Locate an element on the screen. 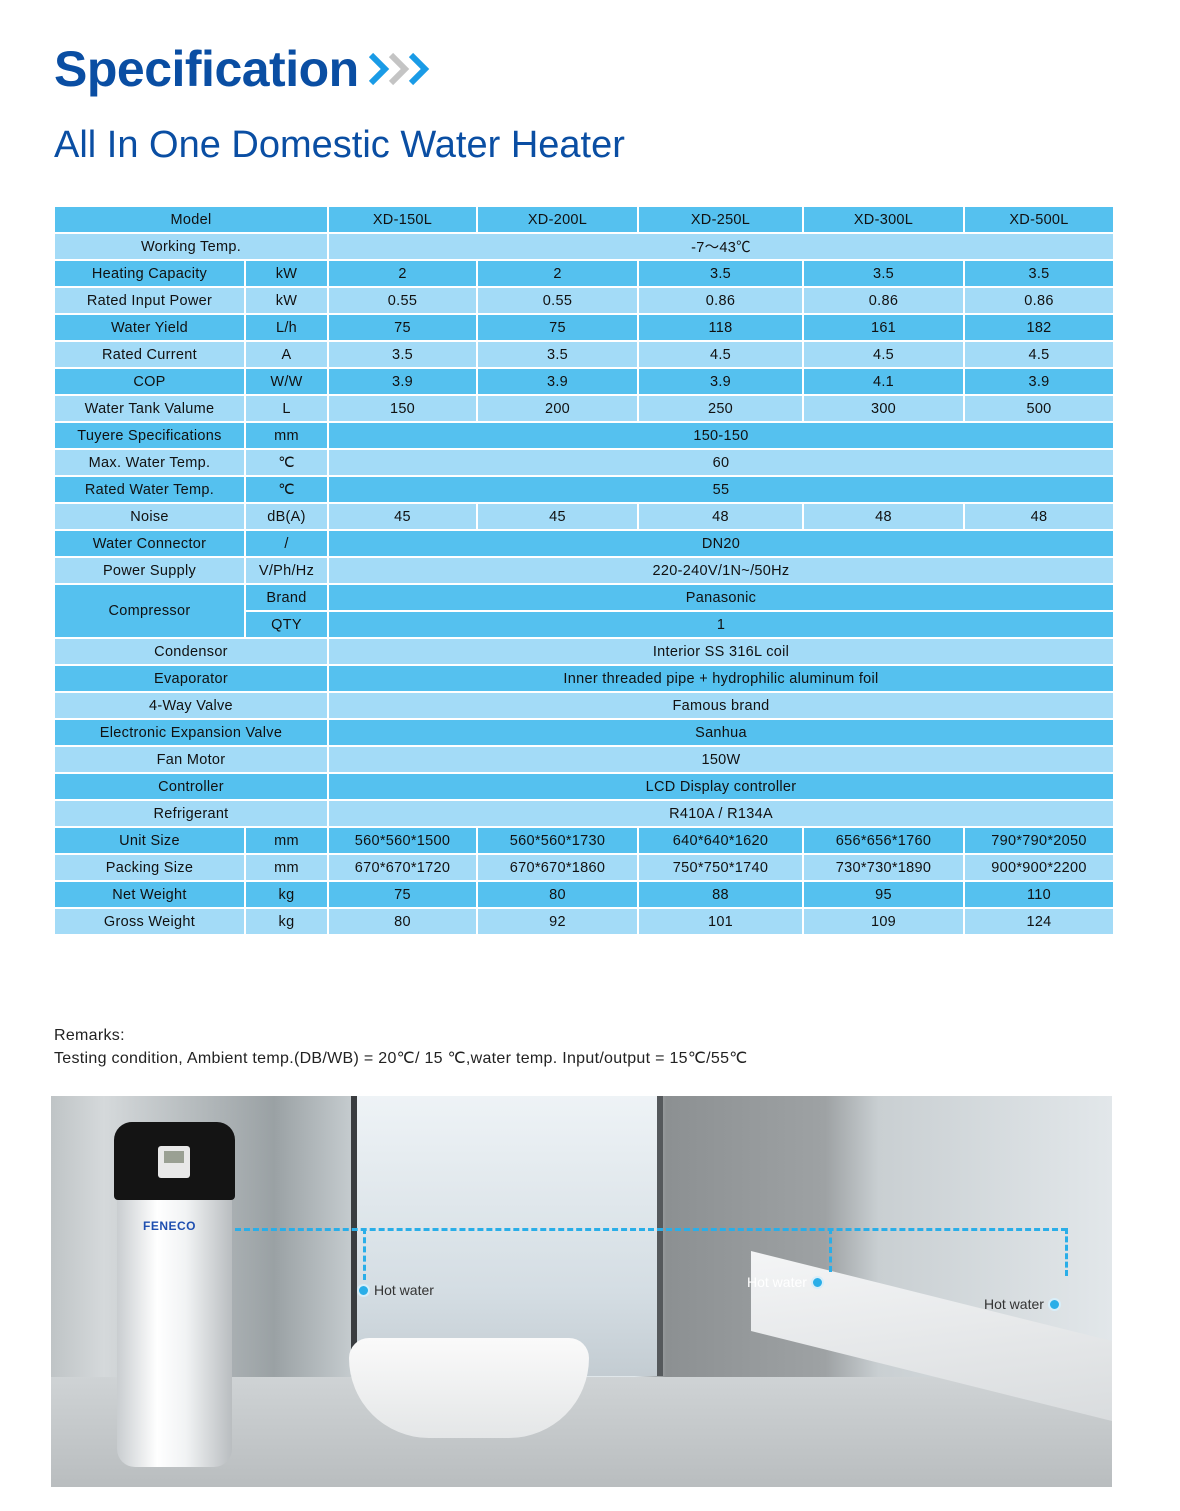  row-label: COP is located at coordinates (149, 381).